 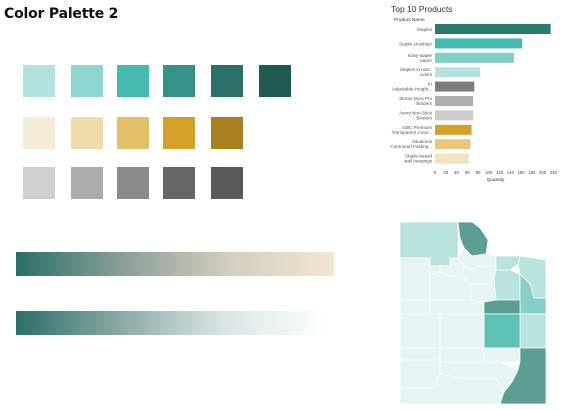 What do you see at coordinates (416, 115) in the screenshot?
I see `category-label: Avery Non-Stick Binders` at bounding box center [416, 115].